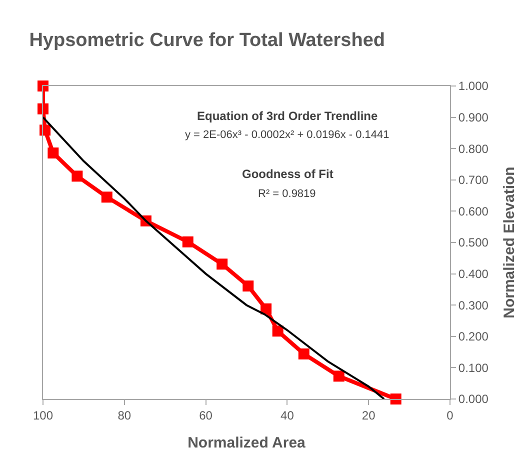 This screenshot has height=466, width=531. What do you see at coordinates (125, 415) in the screenshot?
I see `x-tick-label: 80` at bounding box center [125, 415].